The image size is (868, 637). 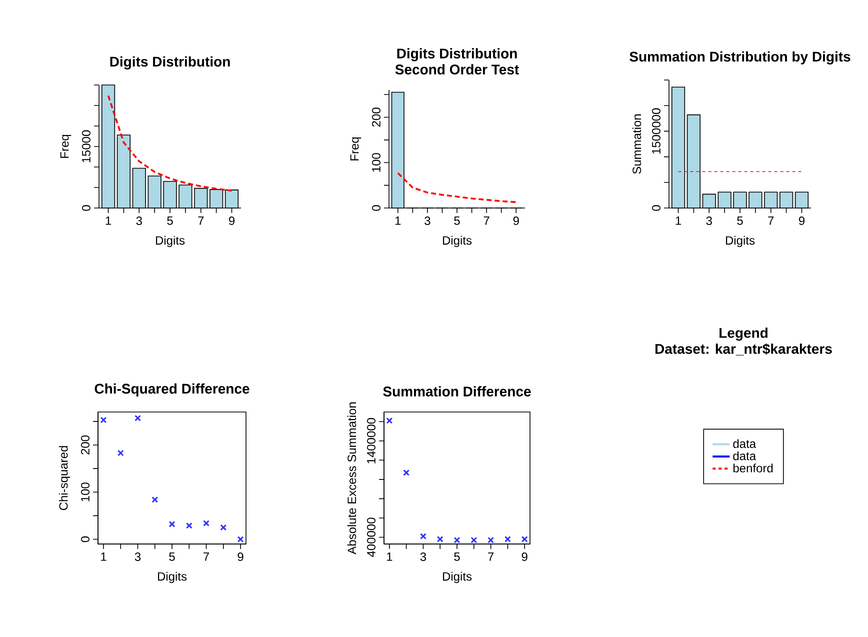 I want to click on chart-title: Summation Distribution by Digits, so click(x=740, y=57).